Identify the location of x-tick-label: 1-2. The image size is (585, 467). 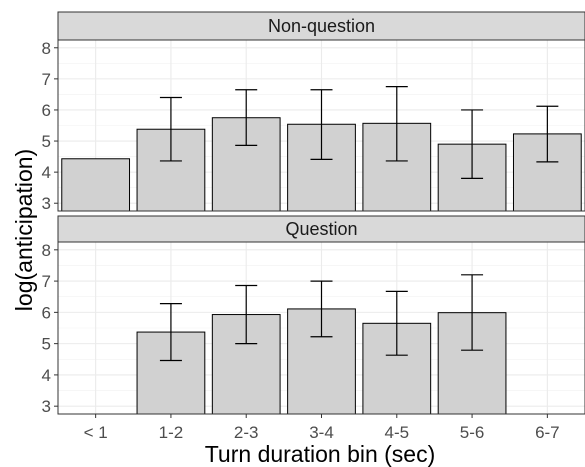
(171, 432).